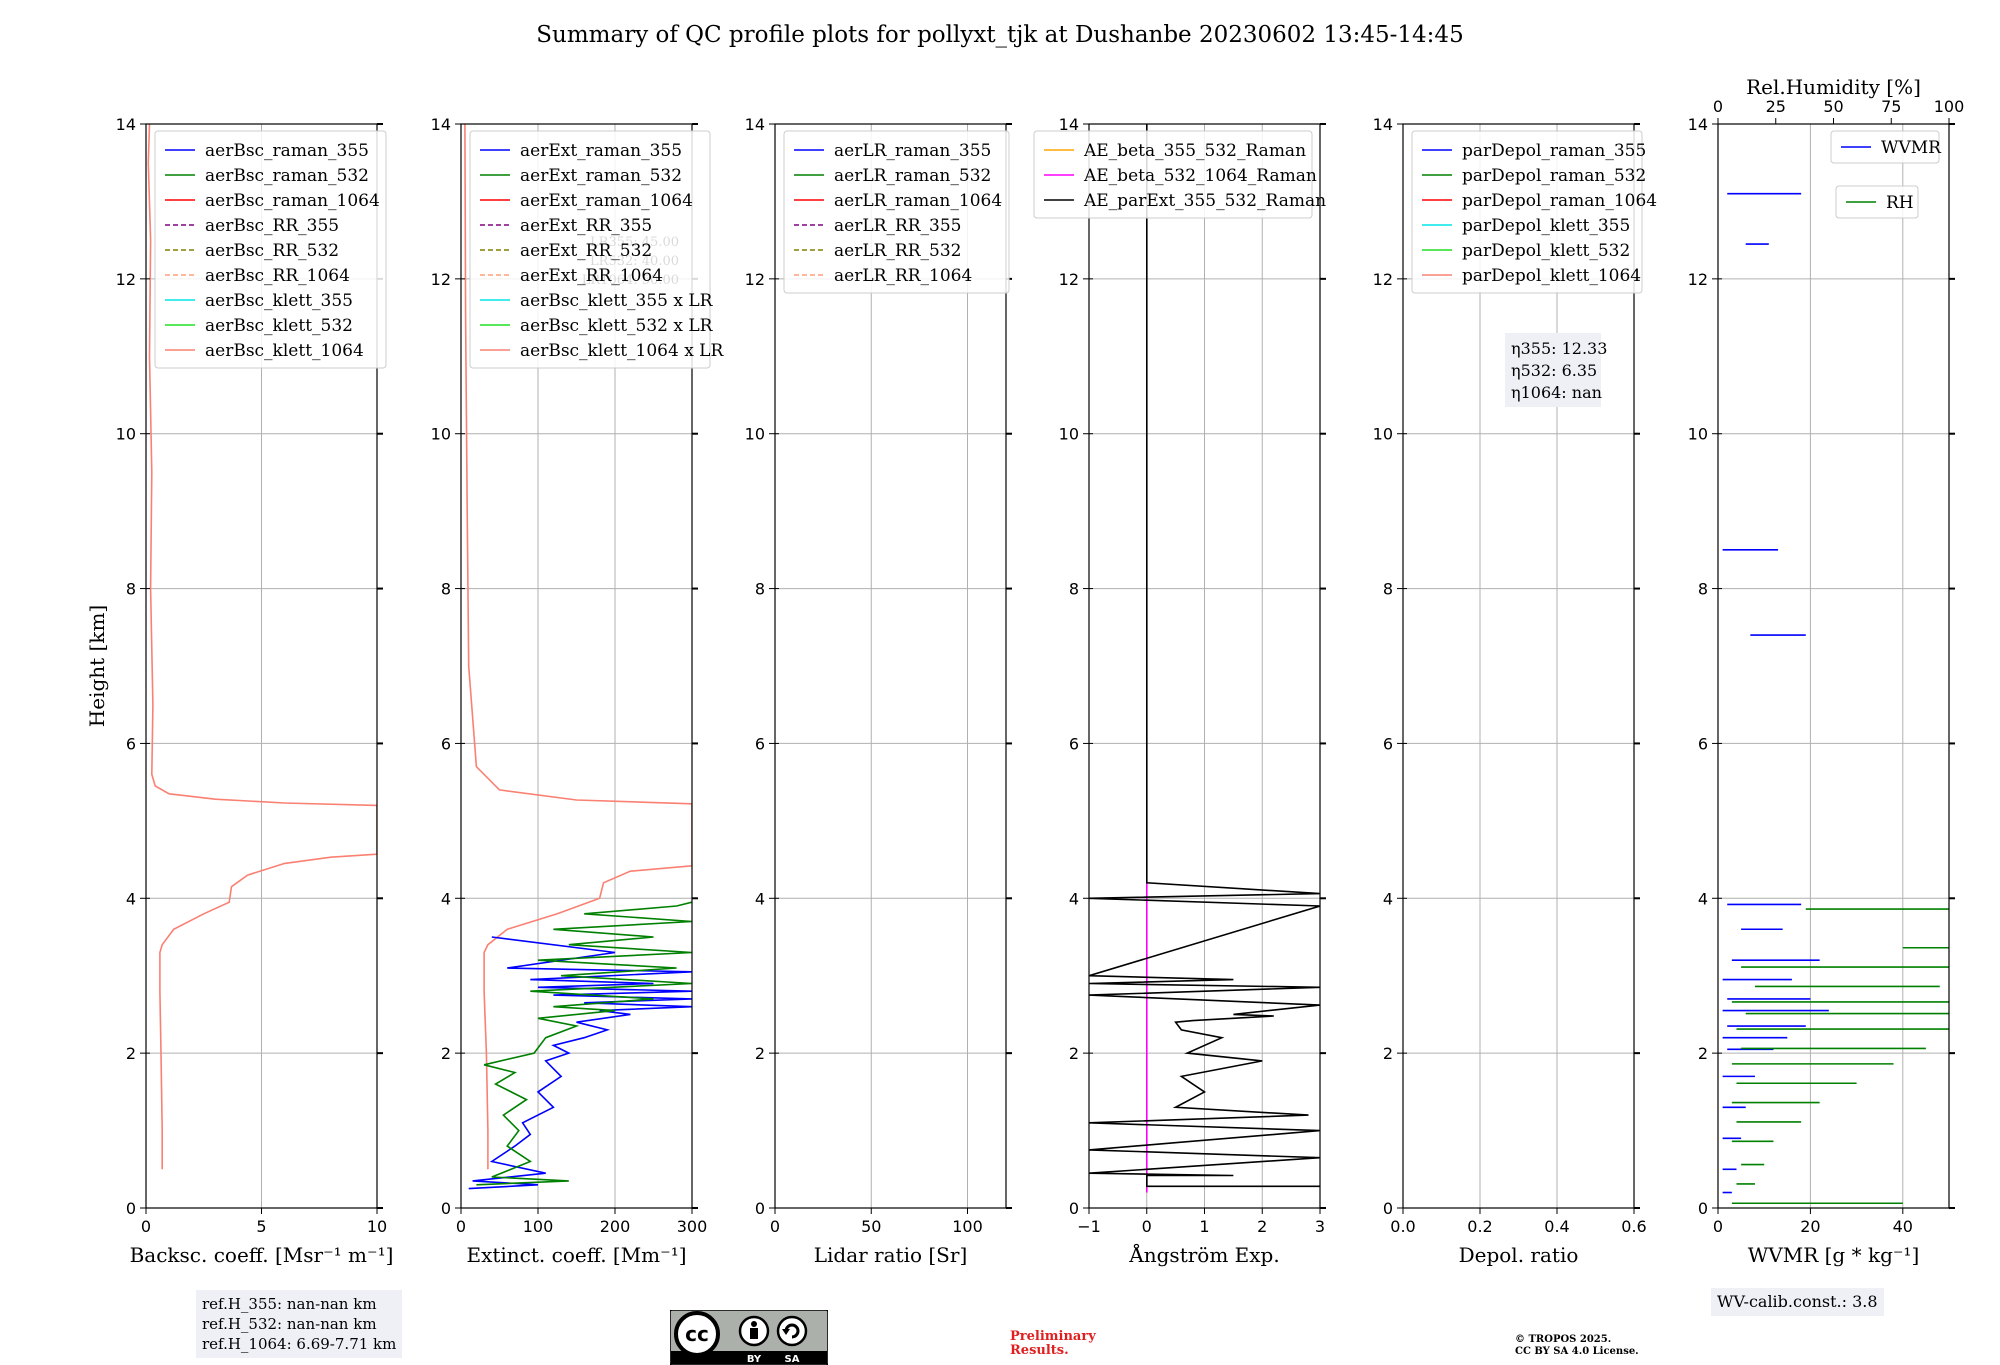  I want to click on legend-label: parDepol_raman_532, so click(1554, 176).